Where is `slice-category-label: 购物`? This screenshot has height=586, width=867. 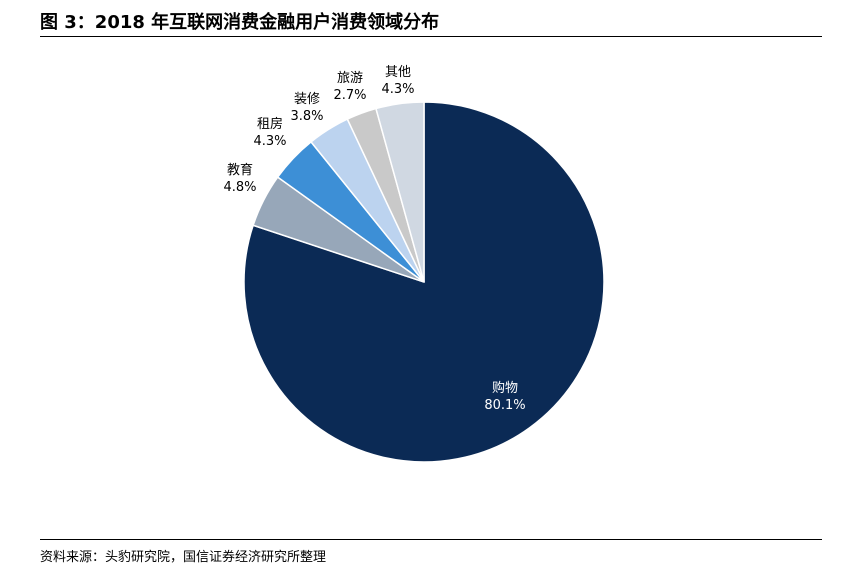 slice-category-label: 购物 is located at coordinates (505, 388).